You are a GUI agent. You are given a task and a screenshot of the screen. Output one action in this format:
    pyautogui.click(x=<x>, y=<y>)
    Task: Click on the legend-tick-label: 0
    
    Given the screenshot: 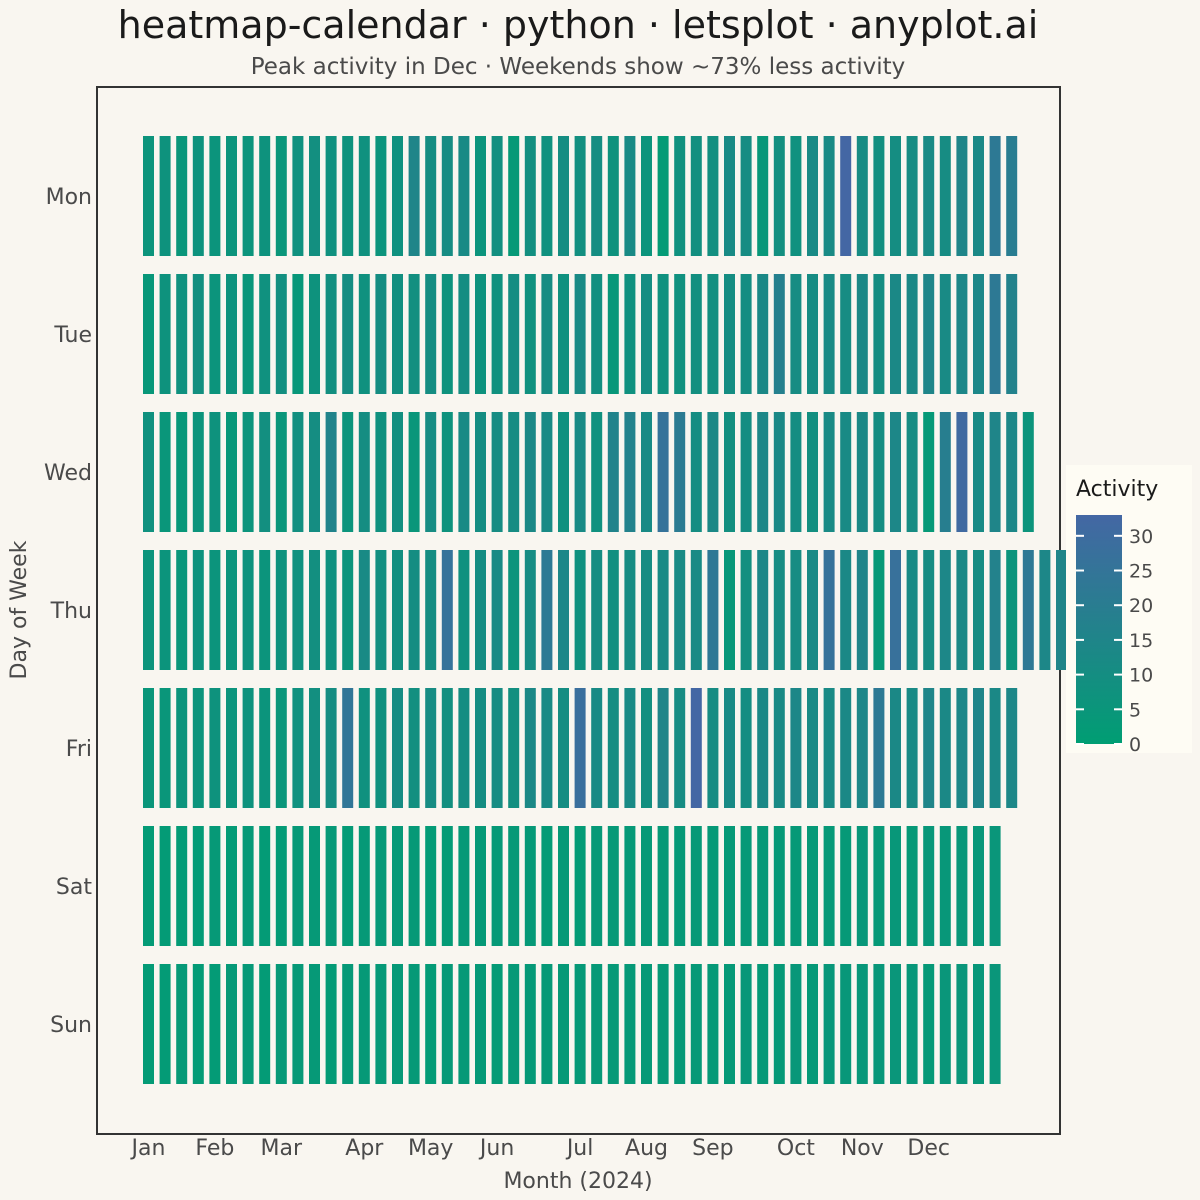 What is the action you would take?
    pyautogui.click(x=1135, y=745)
    